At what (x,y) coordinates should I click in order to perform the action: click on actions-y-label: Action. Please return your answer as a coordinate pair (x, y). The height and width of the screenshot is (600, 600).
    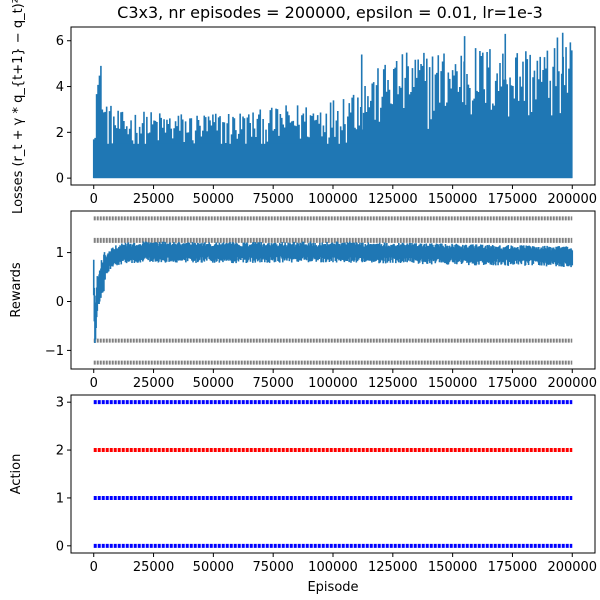
    Looking at the image, I should click on (16, 474).